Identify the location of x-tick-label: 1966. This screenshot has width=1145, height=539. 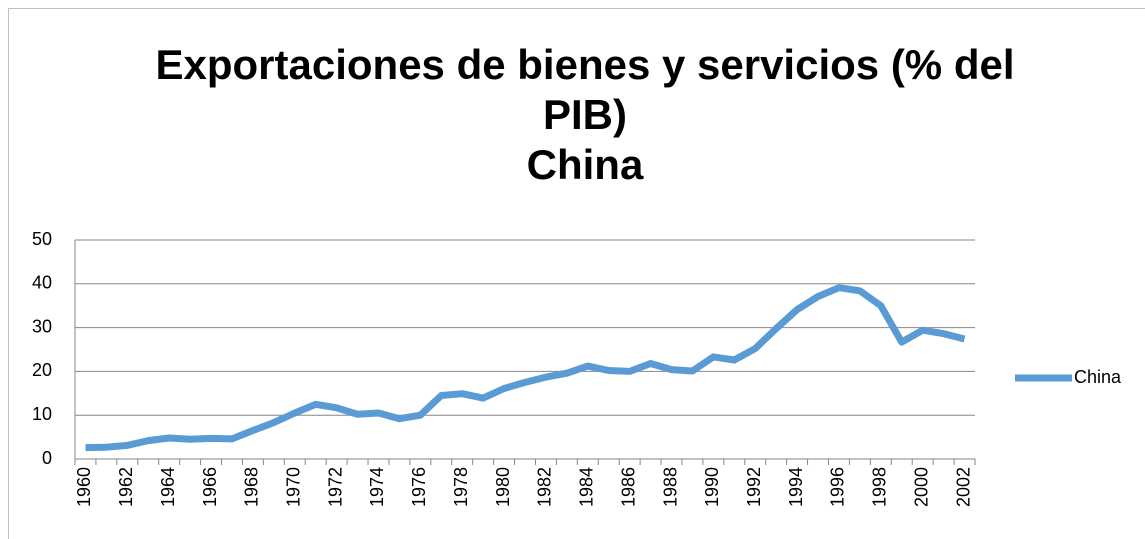
(210, 487).